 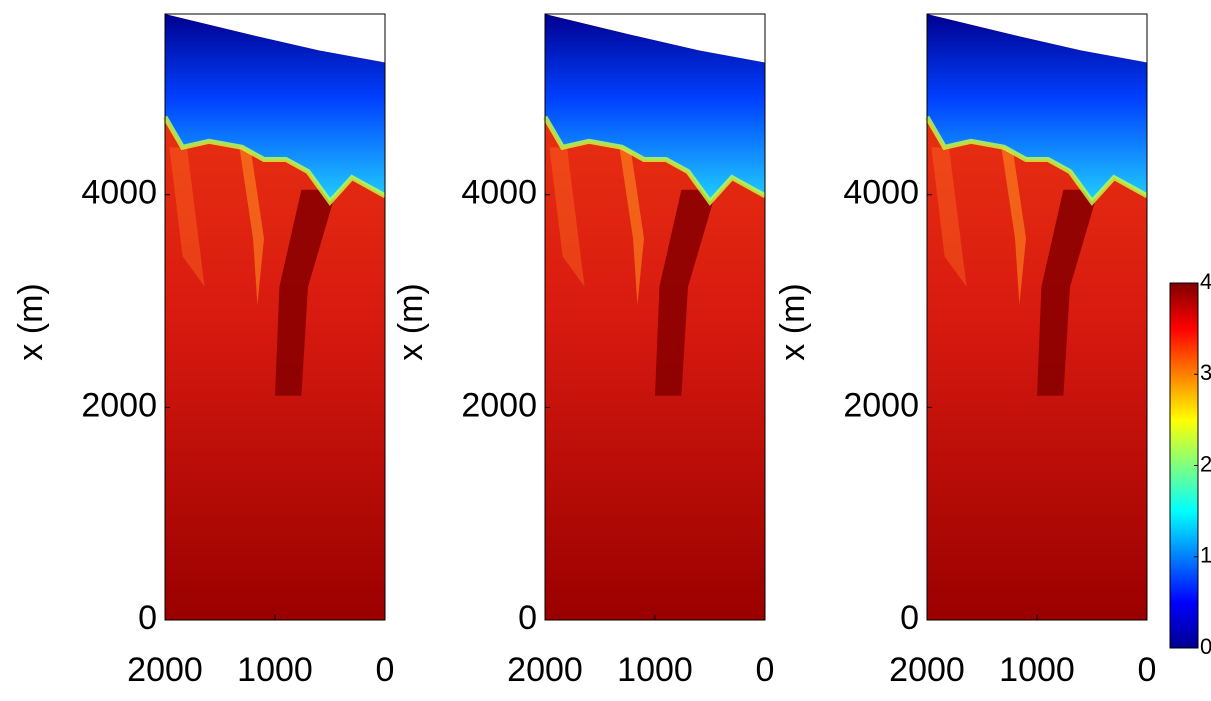 I want to click on colorbar-tick-label: 2, so click(x=1205, y=463).